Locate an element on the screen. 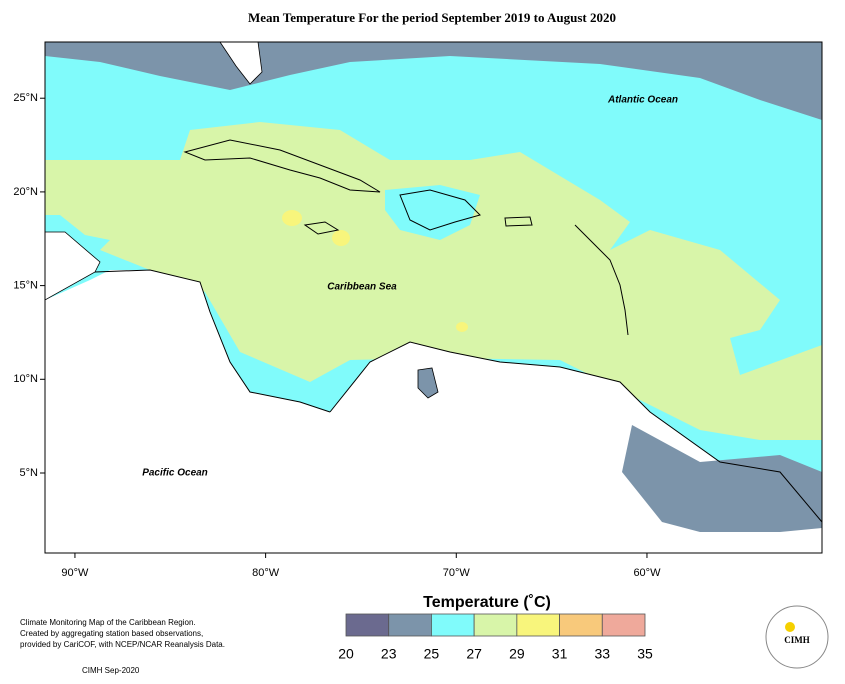 The image size is (845, 684). logo-ring is located at coordinates (797, 637).